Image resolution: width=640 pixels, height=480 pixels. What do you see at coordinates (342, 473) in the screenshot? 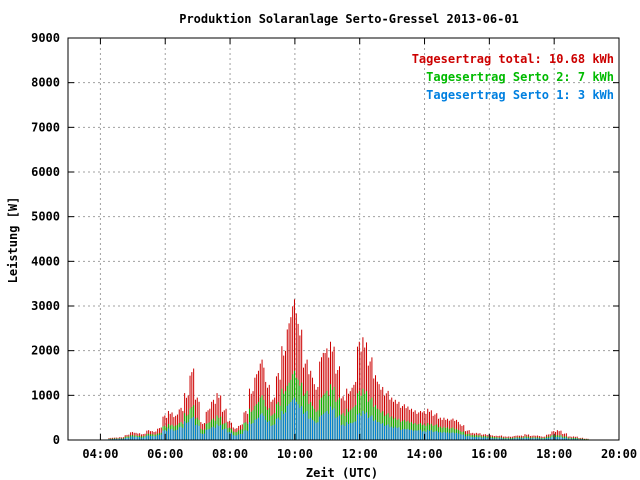
I see `x-axis-label: Zeit (UTC)` at bounding box center [342, 473].